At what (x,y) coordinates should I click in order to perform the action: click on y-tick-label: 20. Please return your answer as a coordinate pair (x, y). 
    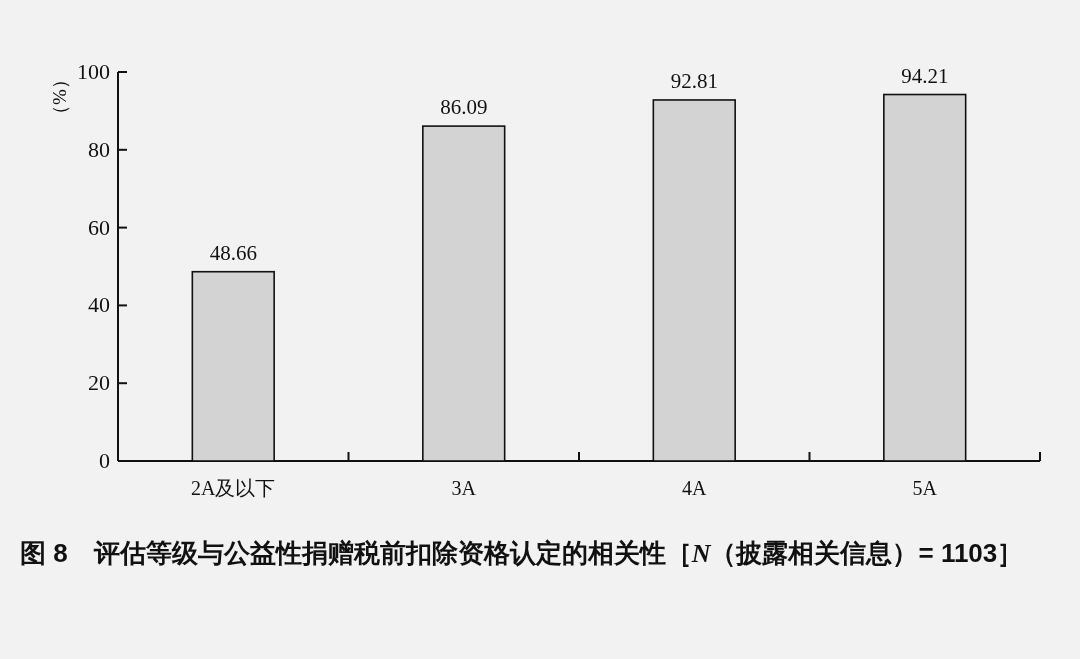
    Looking at the image, I should click on (99, 383).